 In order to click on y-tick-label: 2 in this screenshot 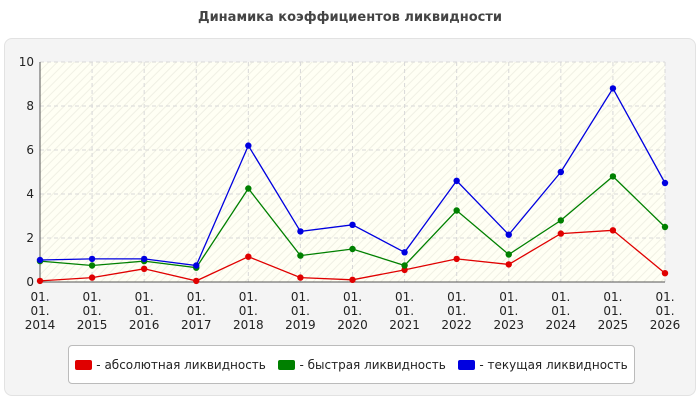, I will do `click(30, 238)`.